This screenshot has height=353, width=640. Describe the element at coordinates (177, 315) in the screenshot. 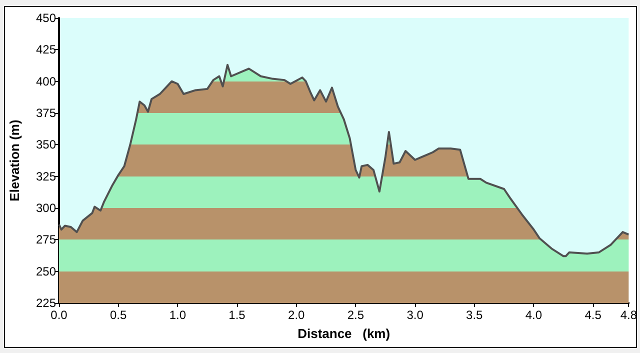

I see `x-tick-label: 1.0` at that location.